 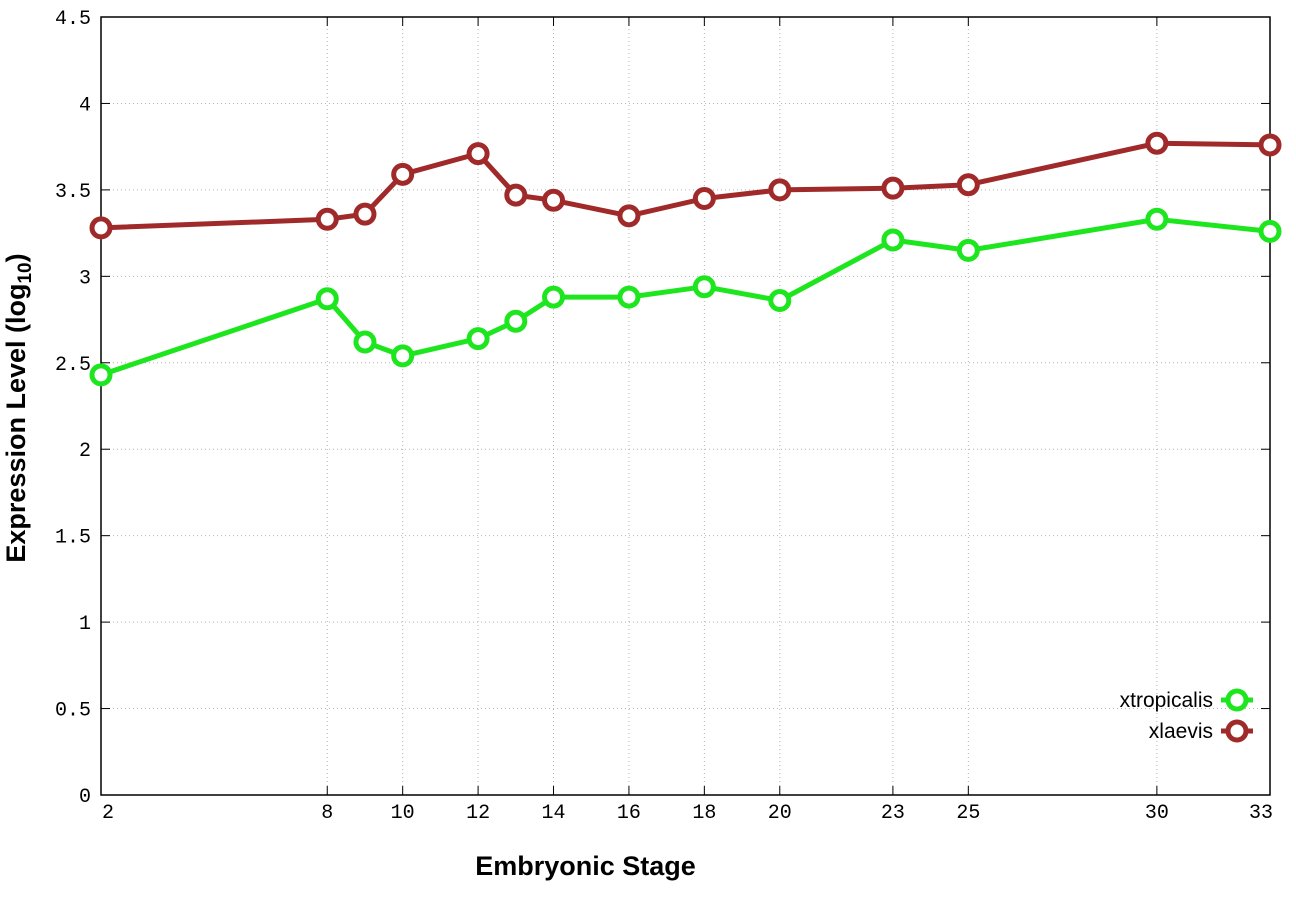 What do you see at coordinates (585, 866) in the screenshot?
I see `x-axis-title: Embryonic Stage` at bounding box center [585, 866].